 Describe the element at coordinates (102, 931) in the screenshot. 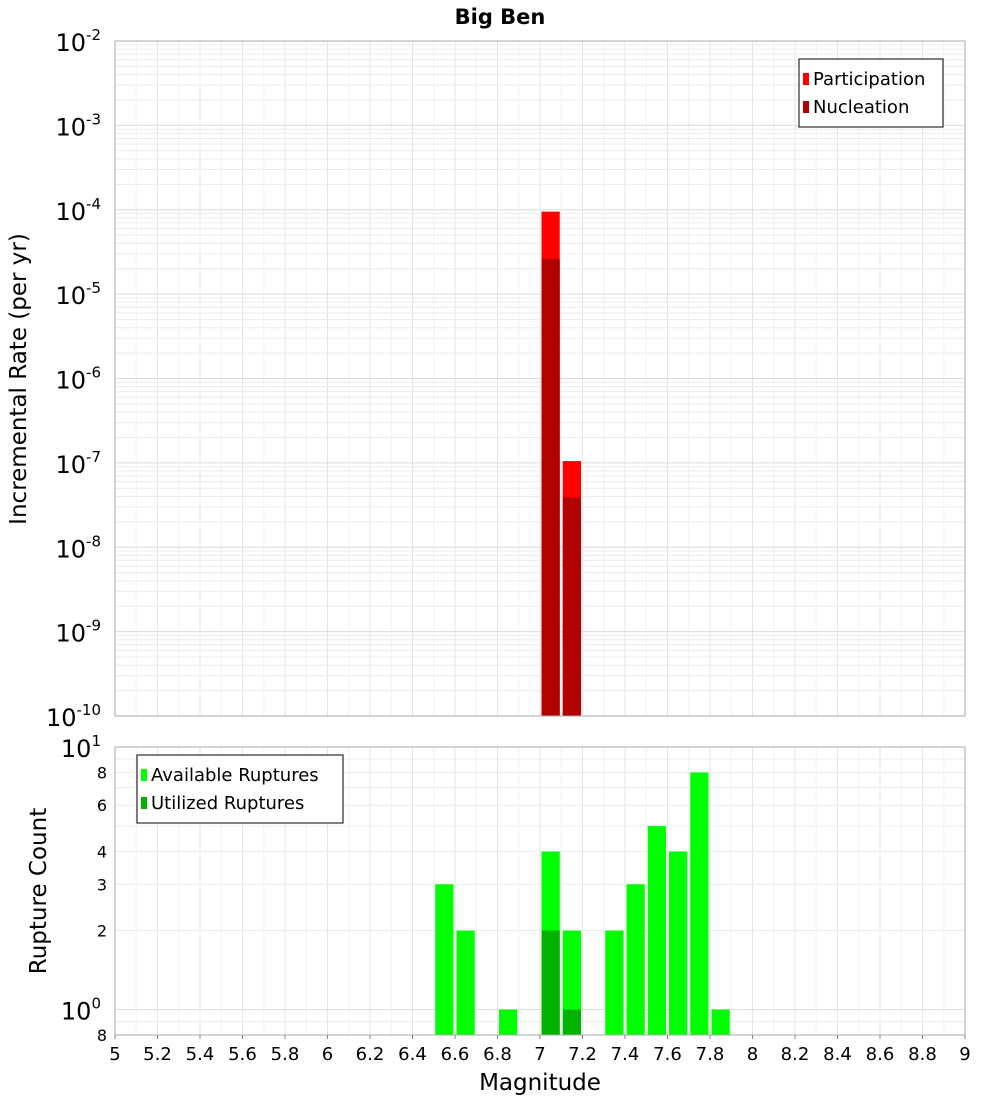

I see `bottom-y-tick-label: 2` at that location.